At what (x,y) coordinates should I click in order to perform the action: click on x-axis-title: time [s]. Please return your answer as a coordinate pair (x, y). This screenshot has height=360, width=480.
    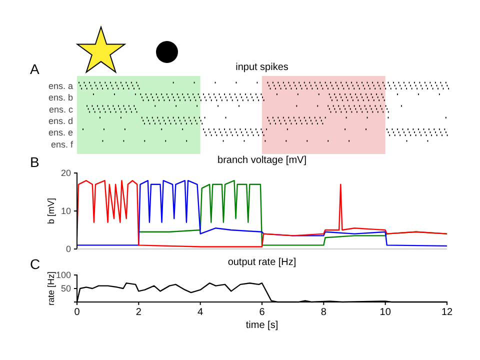
    Looking at the image, I should click on (262, 325).